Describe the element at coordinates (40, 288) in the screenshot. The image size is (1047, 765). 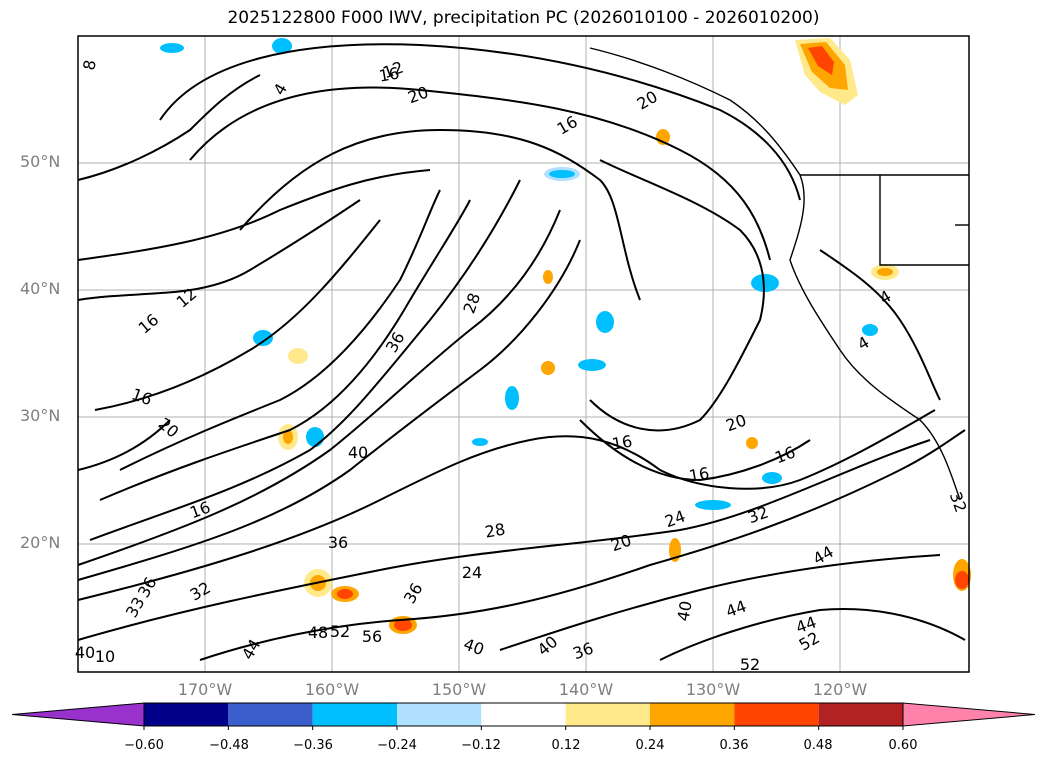
I see `lat-label-40n: 40°N` at that location.